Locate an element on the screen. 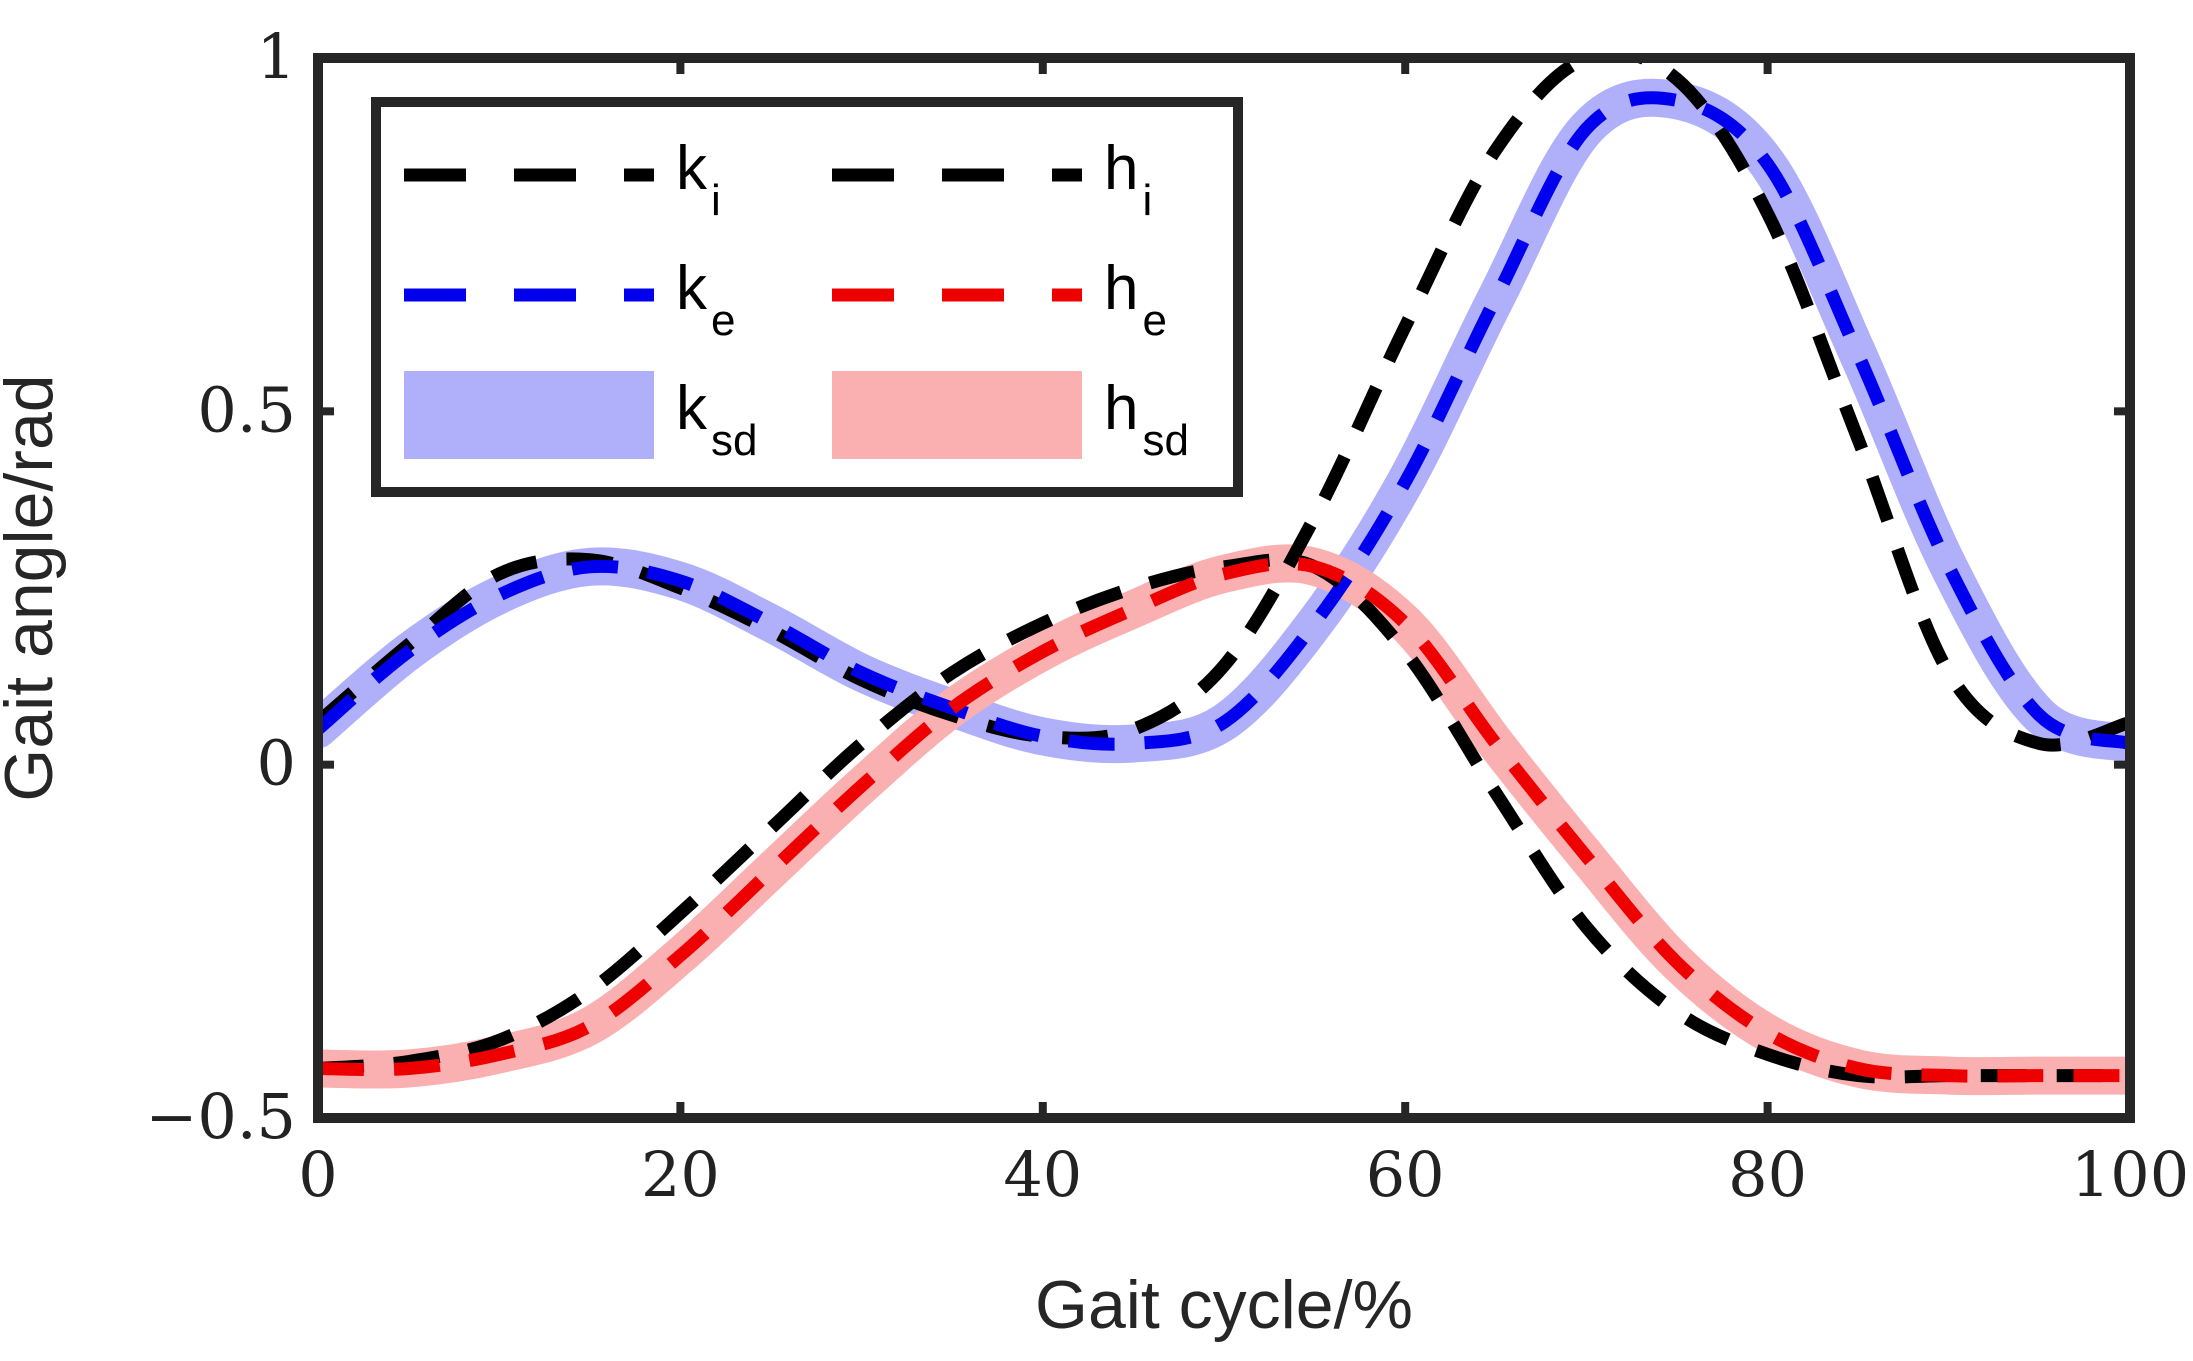 The height and width of the screenshot is (1361, 2193). x-tick-label: 40 is located at coordinates (1042, 1174).